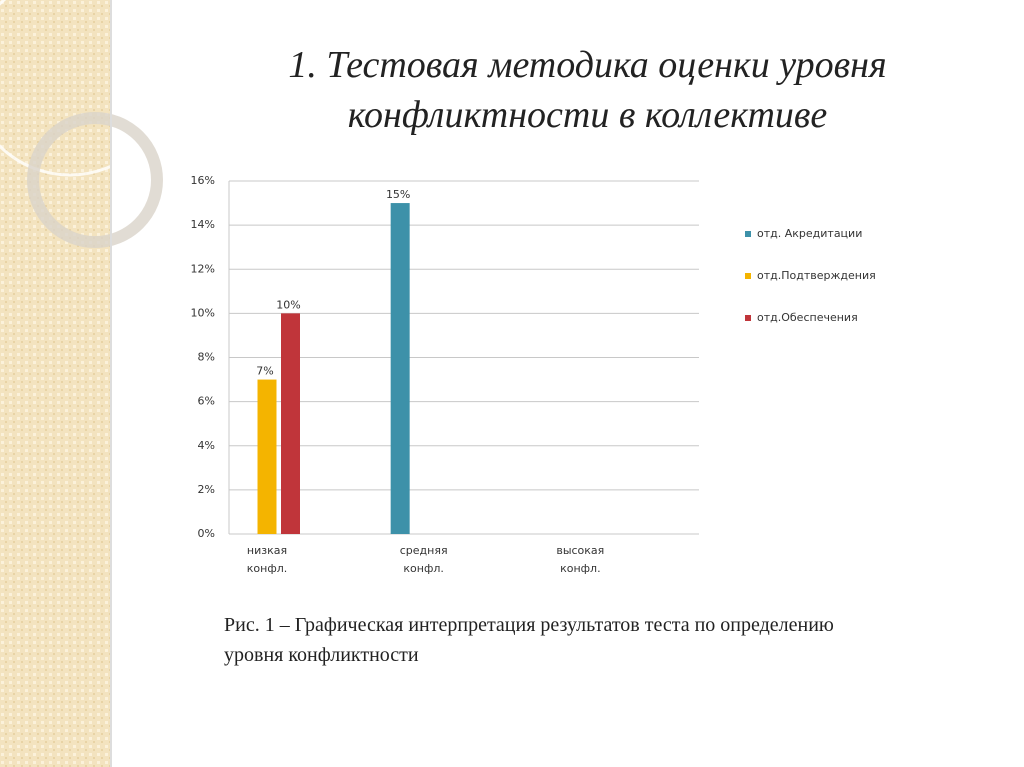 This screenshot has height=767, width=1024. Describe the element at coordinates (423, 559) in the screenshot. I see `x-tick-label: средняя конфл.` at that location.